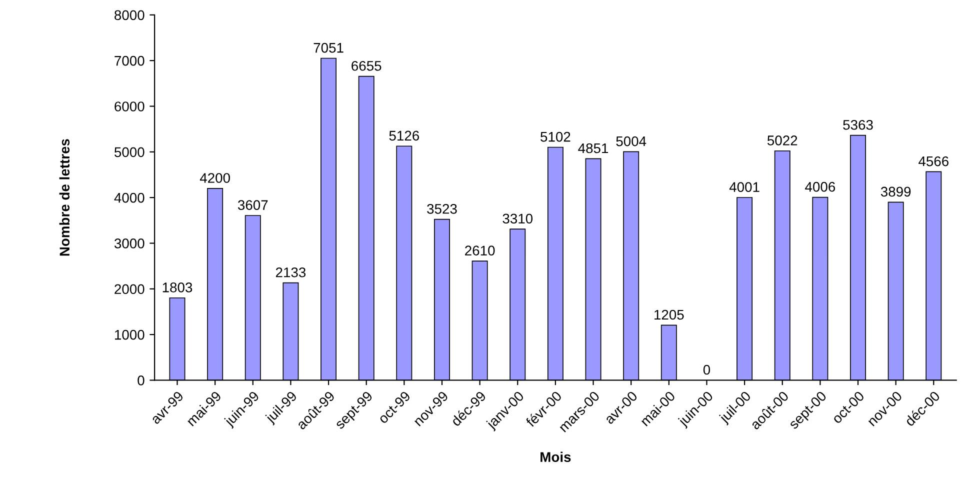 The image size is (966, 497). Describe the element at coordinates (858, 125) in the screenshot. I see `data-label: 5363` at that location.